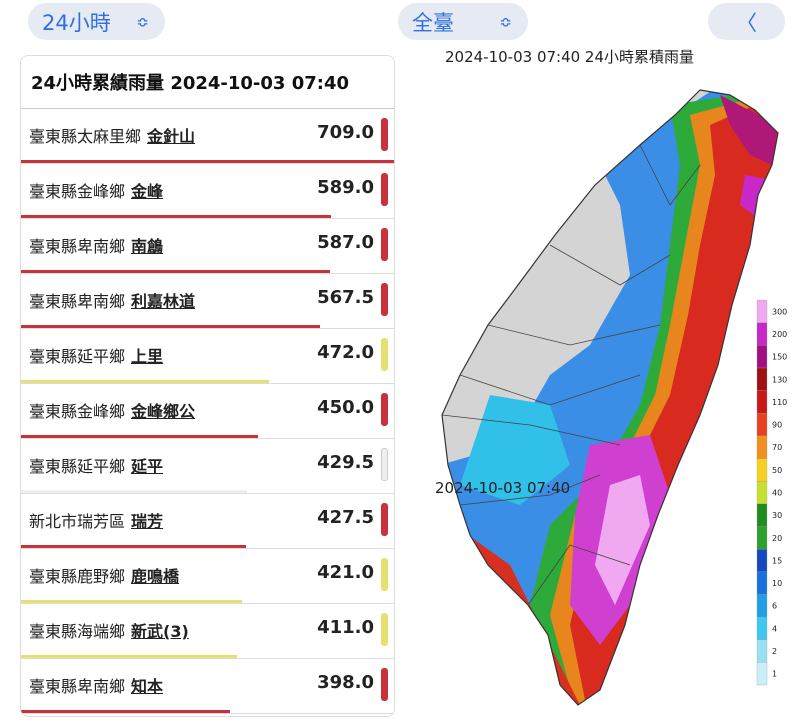  I want to click on table-row: 臺東縣海端鄉 新武(3) 411.0, so click(207, 631).